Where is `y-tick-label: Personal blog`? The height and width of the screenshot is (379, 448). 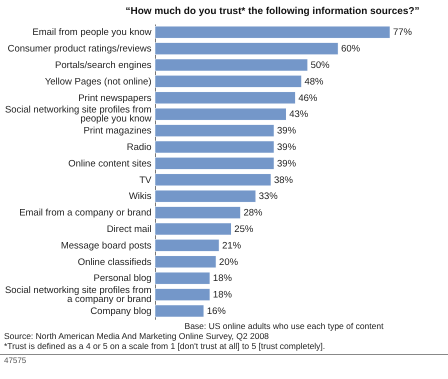 y-tick-label: Personal blog is located at coordinates (123, 278).